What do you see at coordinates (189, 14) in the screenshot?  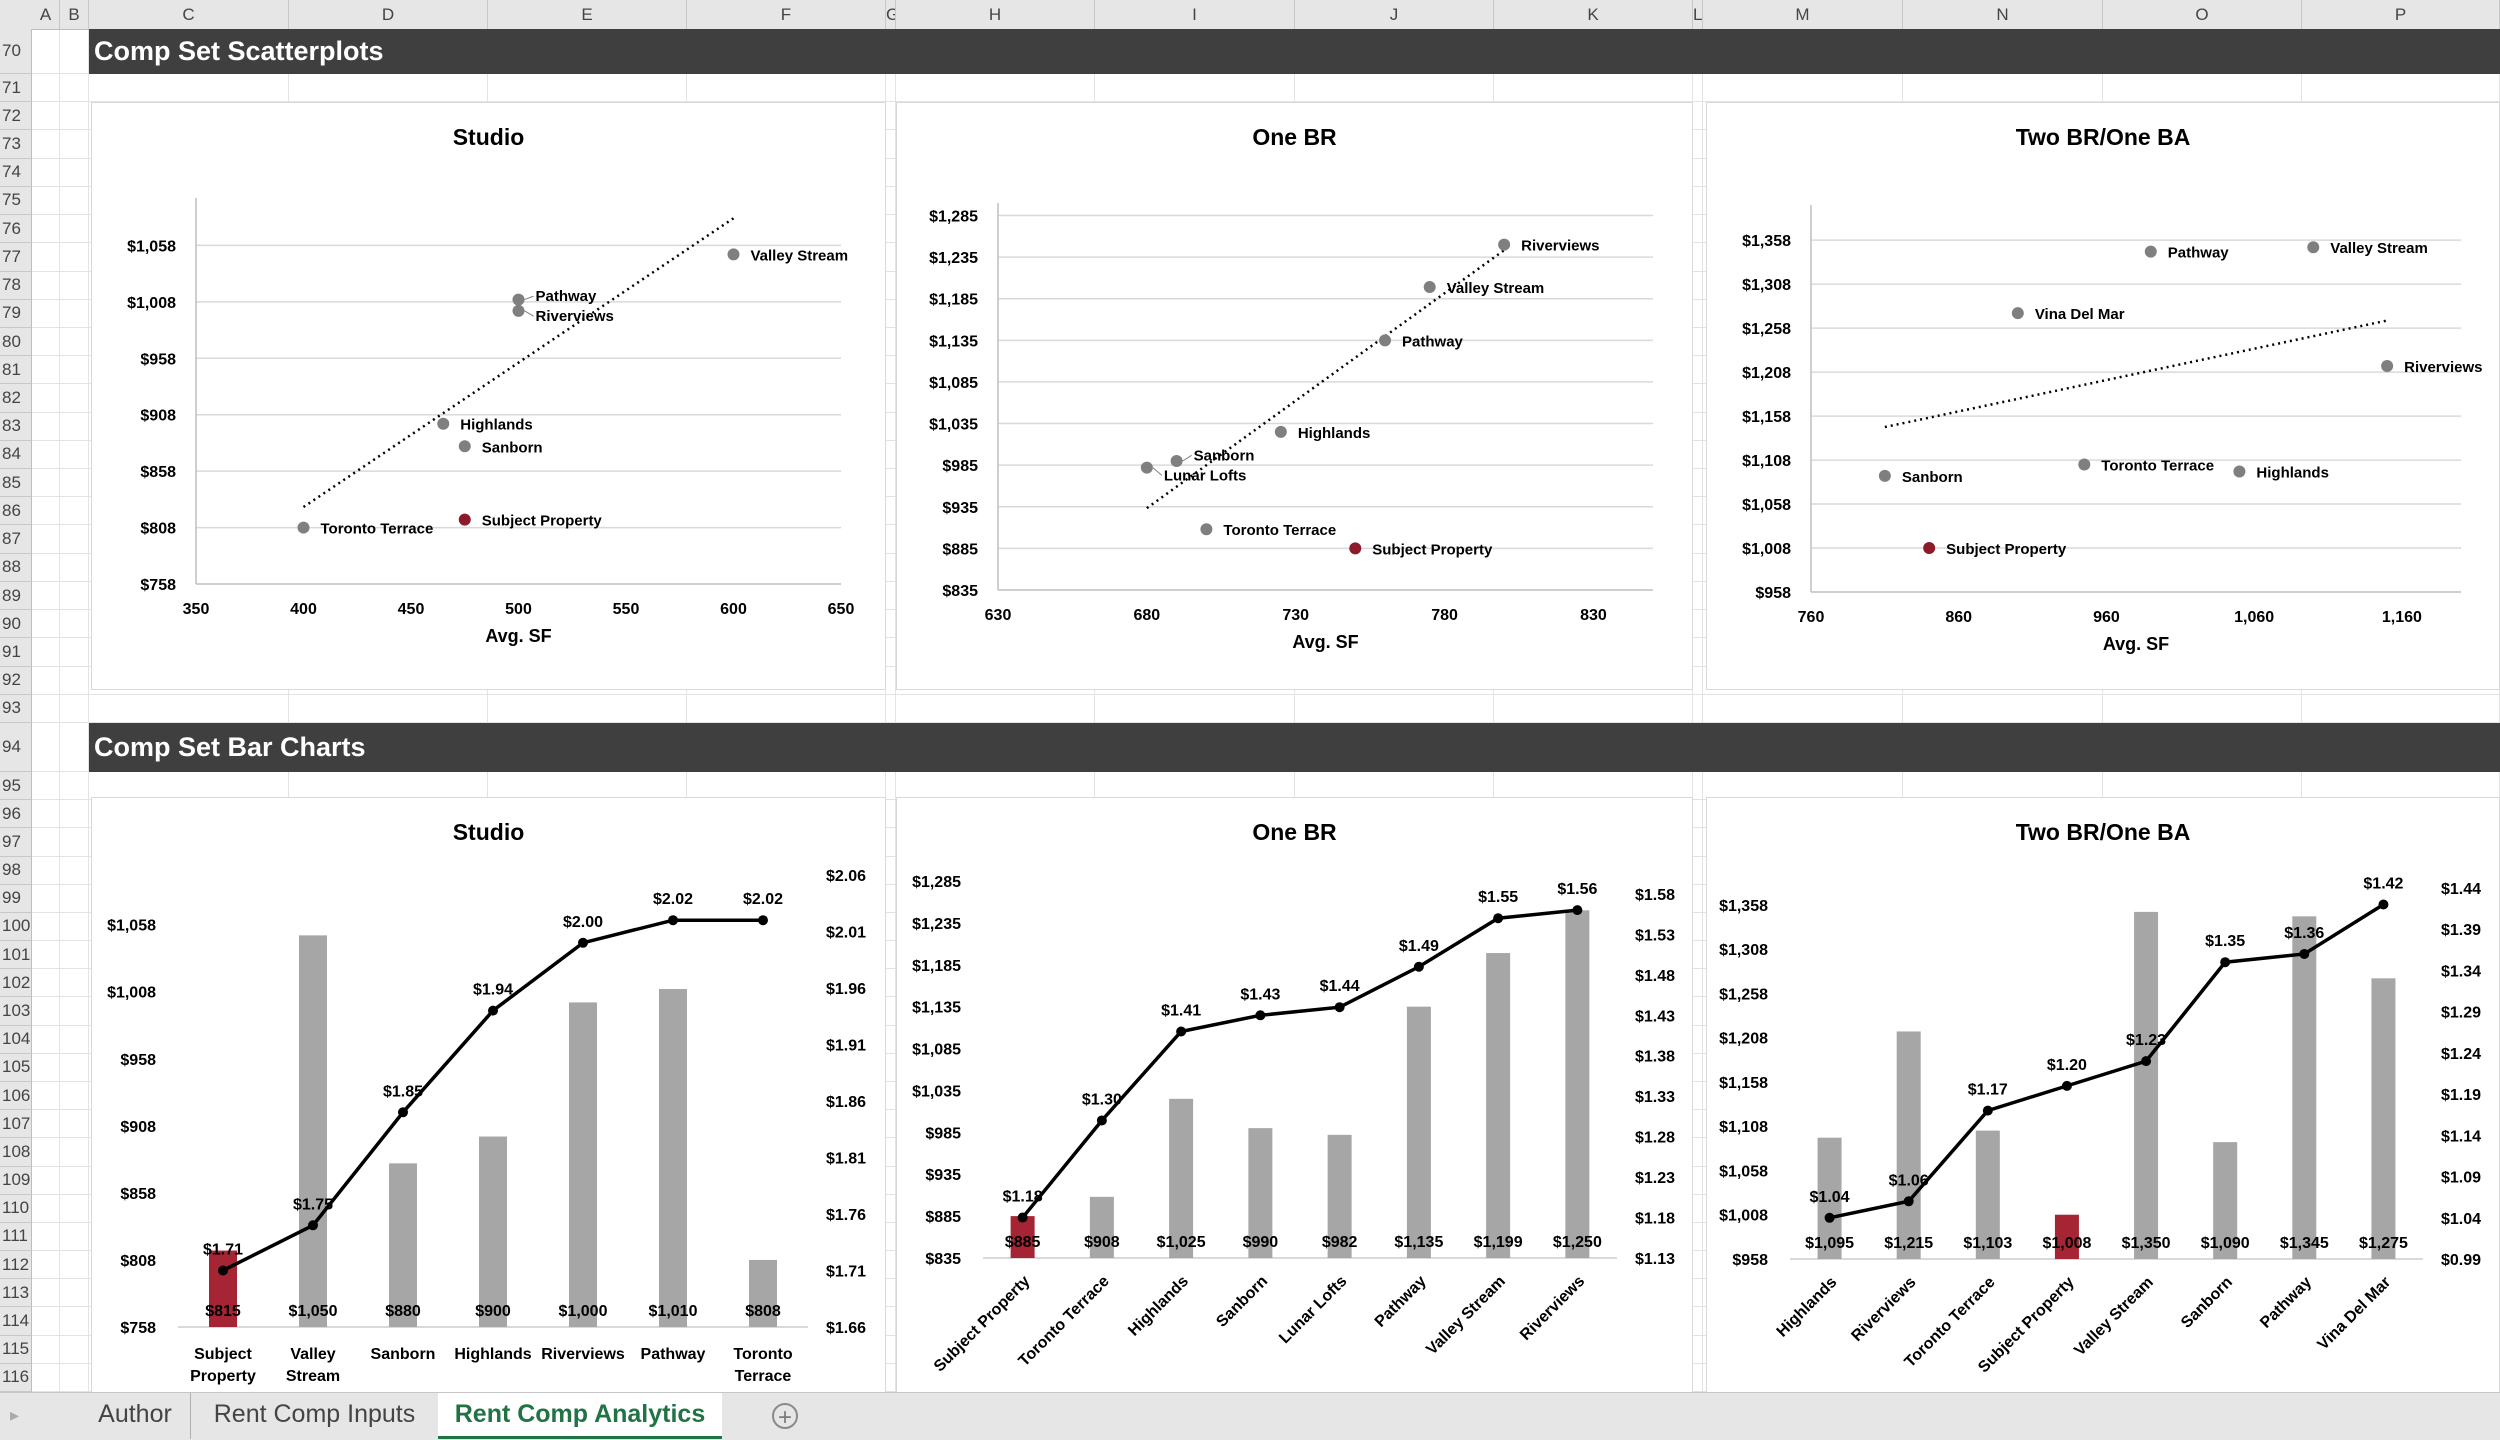 I see `column-header-C: C` at bounding box center [189, 14].